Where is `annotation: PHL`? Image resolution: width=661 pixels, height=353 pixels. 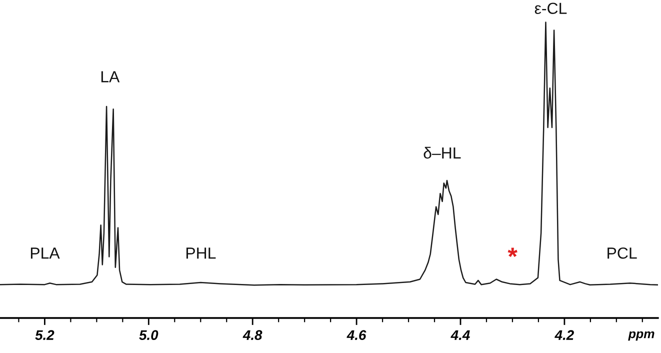 annotation: PHL is located at coordinates (201, 253).